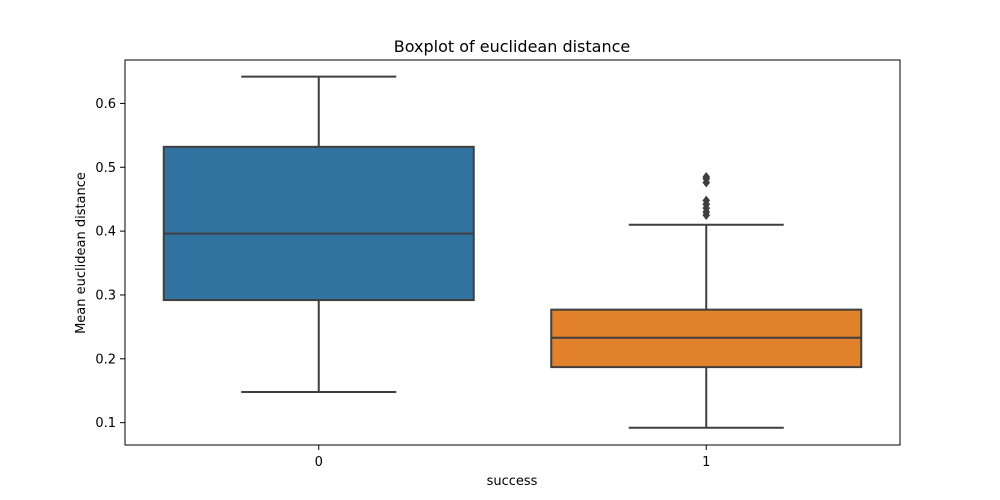 This screenshot has height=500, width=1000. Describe the element at coordinates (512, 46) in the screenshot. I see `chart-title: Boxplot of euclidean distance` at that location.